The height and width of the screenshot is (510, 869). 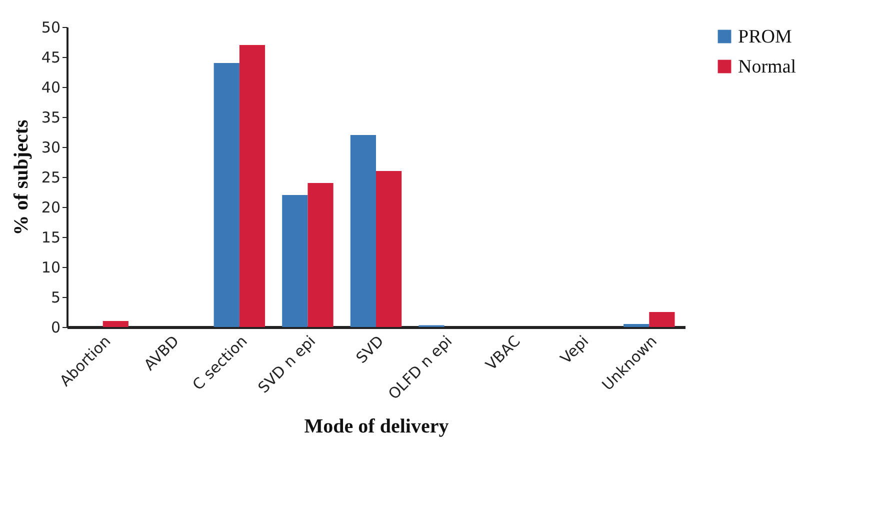 I want to click on y-tick-label: 5, so click(x=55, y=297).